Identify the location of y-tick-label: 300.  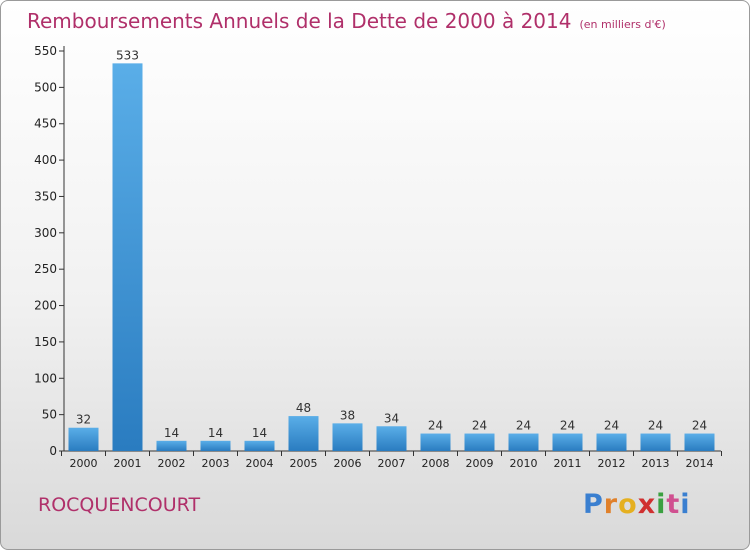
(45, 233).